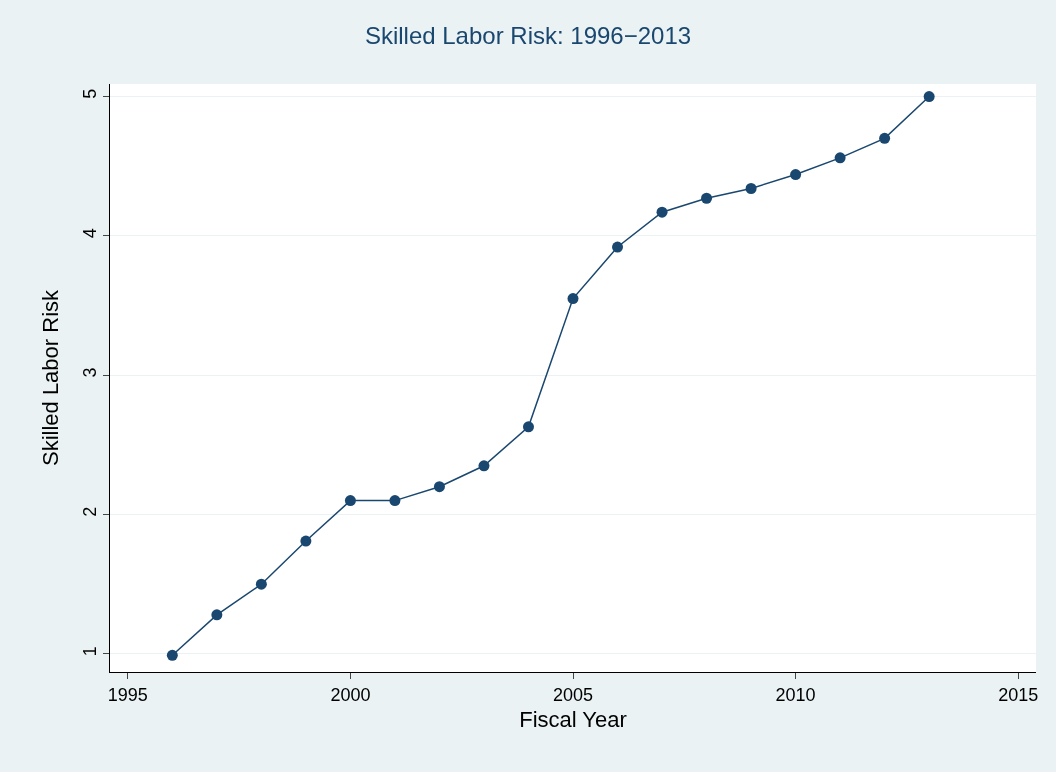 This screenshot has height=772, width=1056. Describe the element at coordinates (50, 377) in the screenshot. I see `y-axis-title: Skilled Labor Risk` at that location.